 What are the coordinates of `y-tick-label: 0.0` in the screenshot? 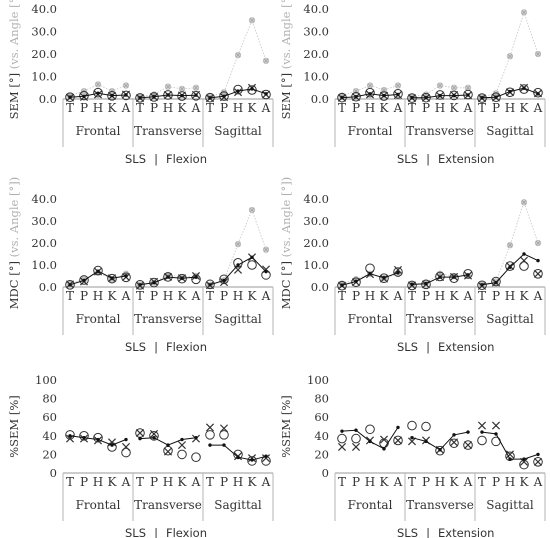 It's located at (320, 287).